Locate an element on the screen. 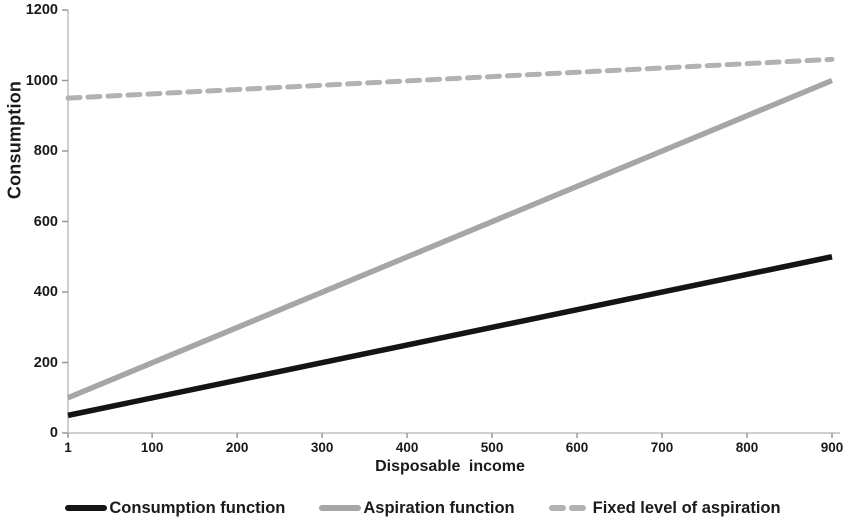  legend-item-consumption-function: Consumption function is located at coordinates (175, 508).